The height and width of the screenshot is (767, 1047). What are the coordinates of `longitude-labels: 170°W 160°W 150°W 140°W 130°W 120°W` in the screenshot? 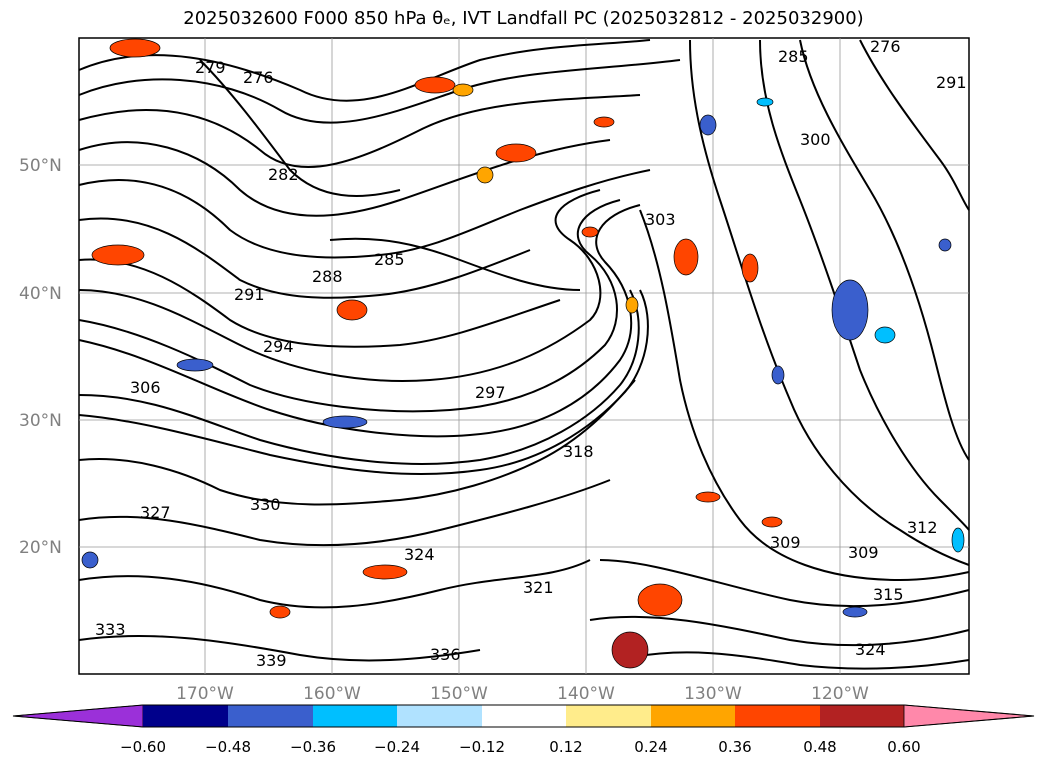 It's located at (522, 694).